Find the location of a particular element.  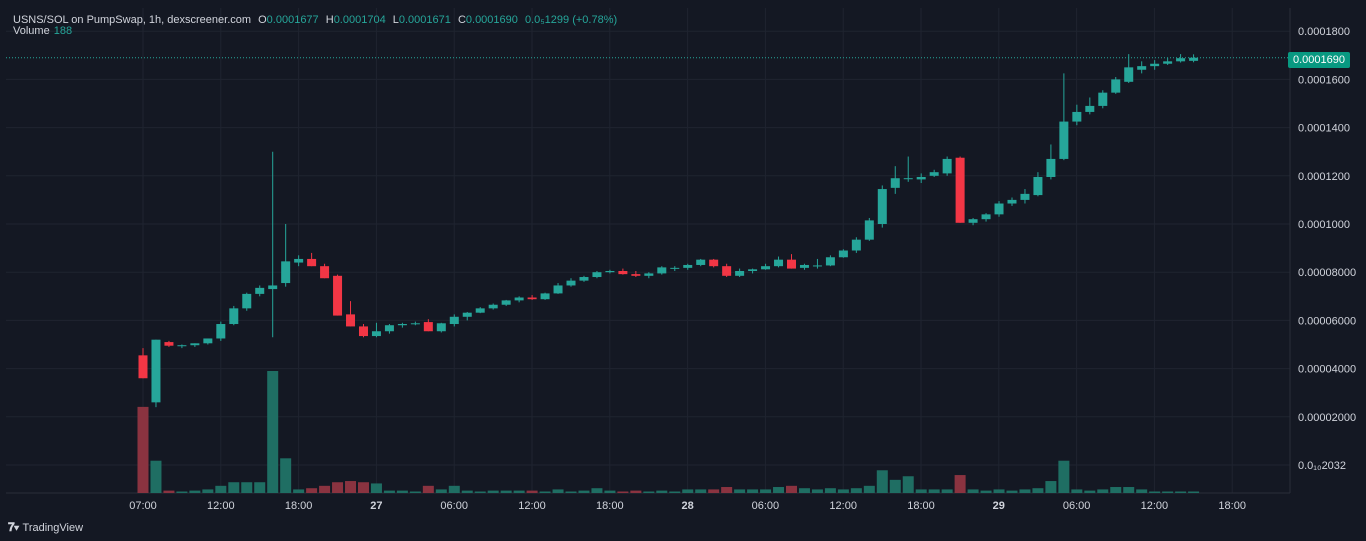

legend-open: 0.0001677 is located at coordinates (292, 20).